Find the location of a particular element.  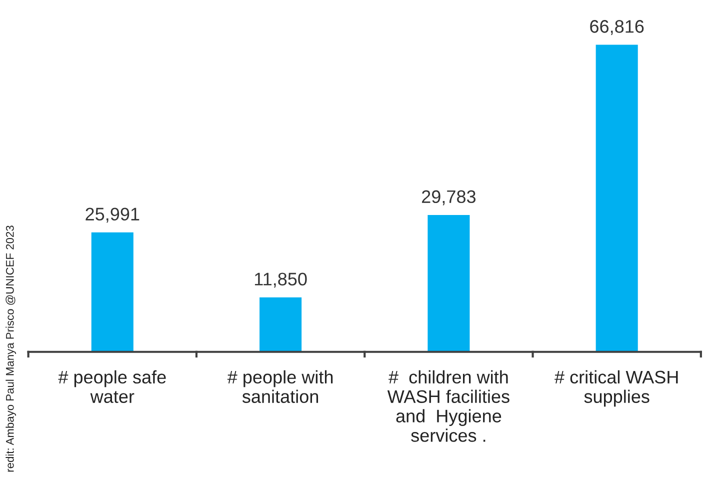

x-tick-label: # people safe water is located at coordinates (112, 386).